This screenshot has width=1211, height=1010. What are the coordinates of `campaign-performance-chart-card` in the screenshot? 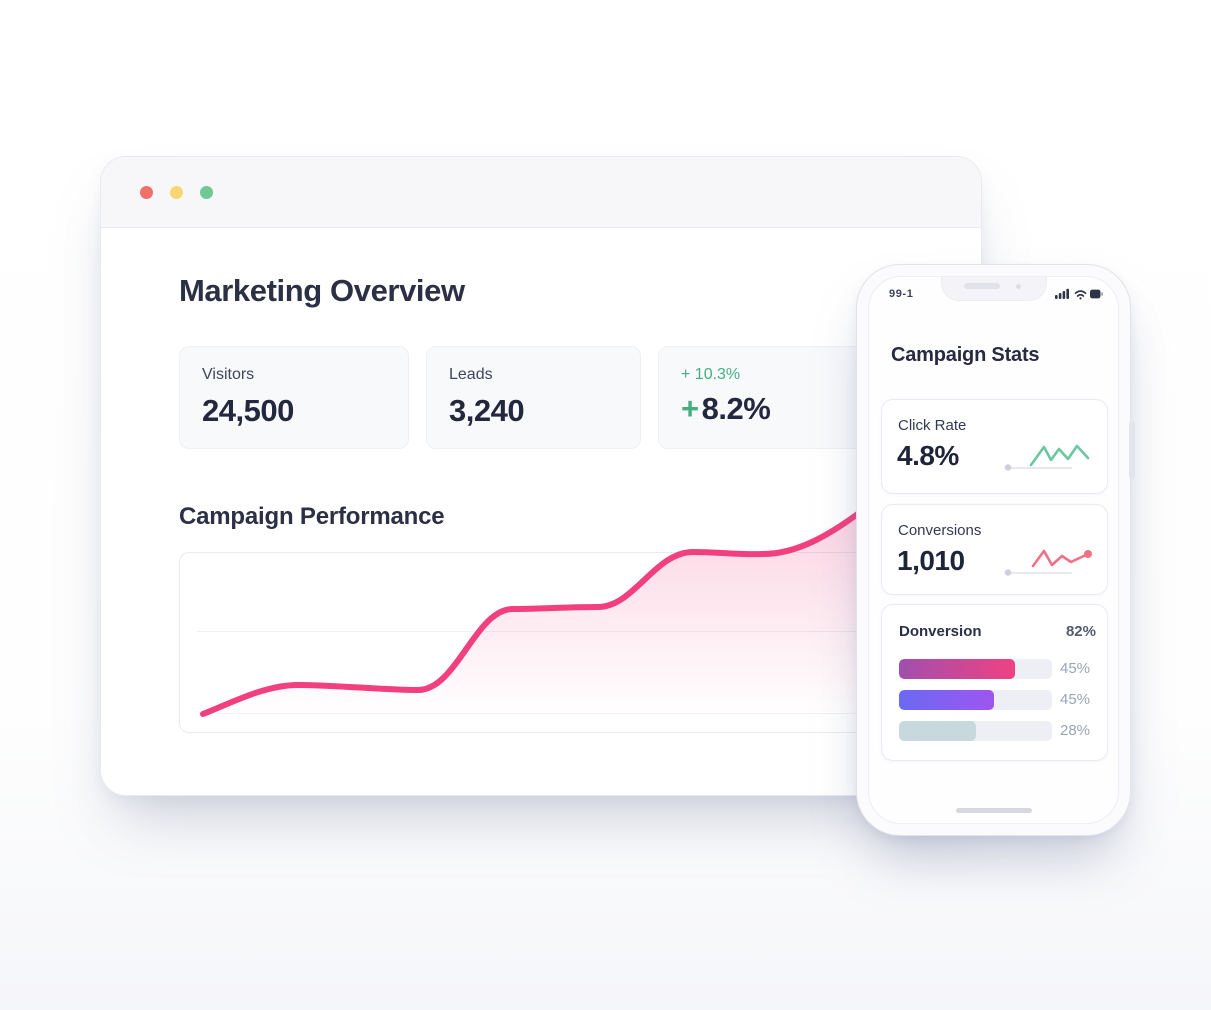 It's located at (542, 642).